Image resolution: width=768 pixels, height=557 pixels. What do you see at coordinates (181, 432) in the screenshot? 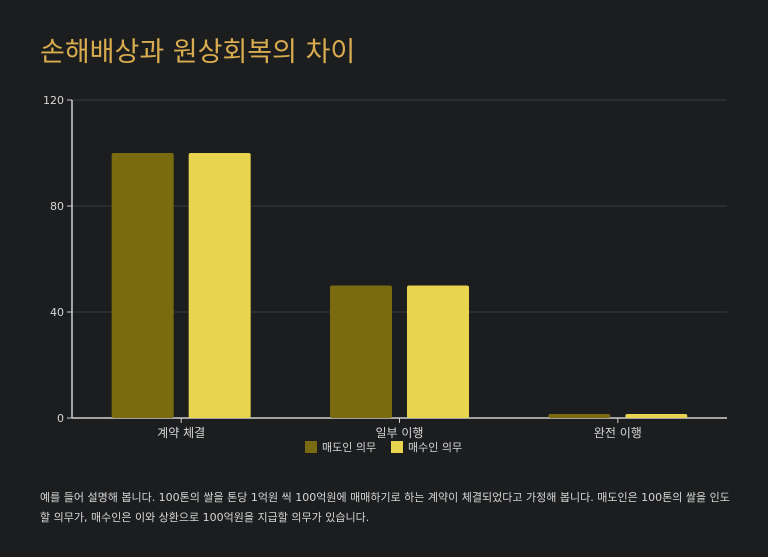
I see `x-tick-label: 계약 체결` at bounding box center [181, 432].